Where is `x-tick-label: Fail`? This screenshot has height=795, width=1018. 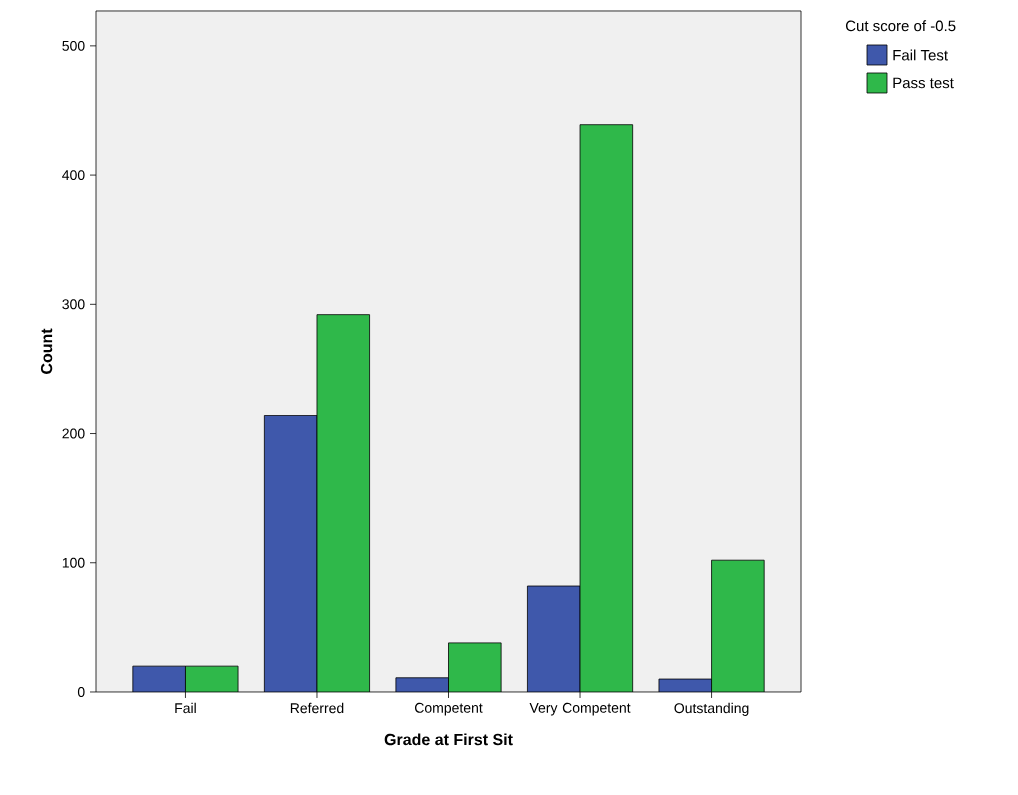
x-tick-label: Fail is located at coordinates (185, 708).